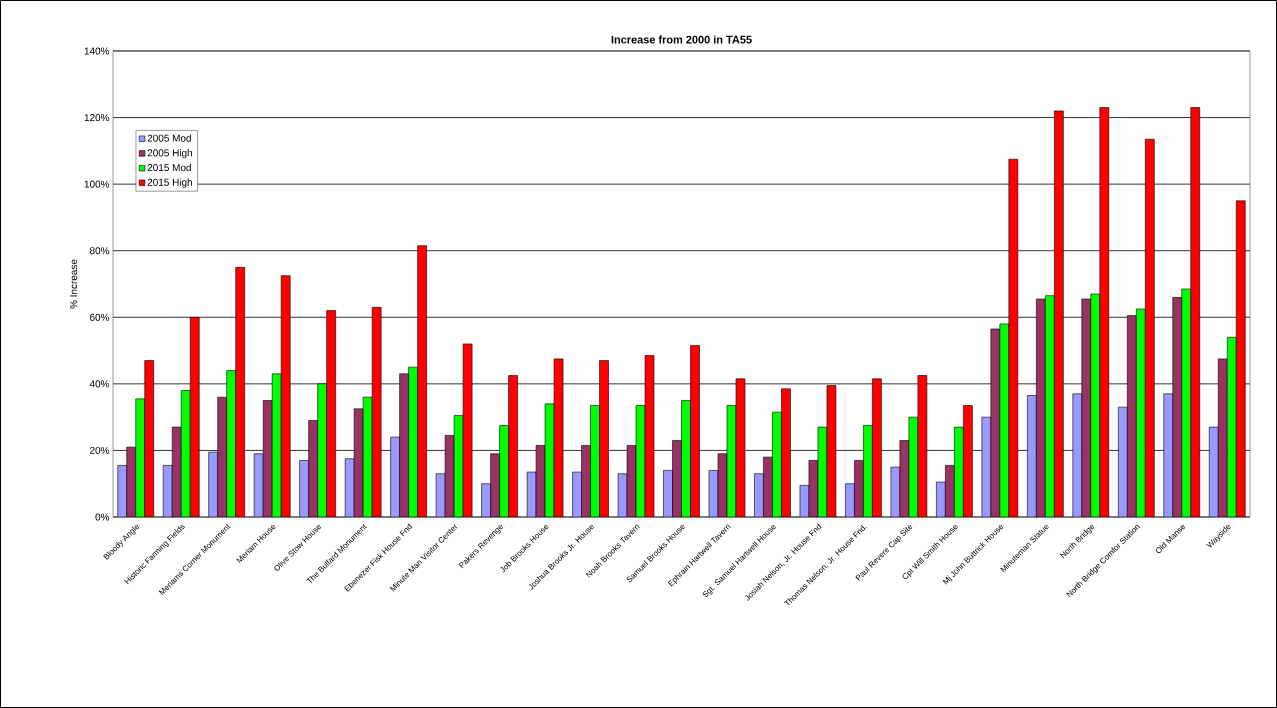 The image size is (1277, 708). Describe the element at coordinates (97, 51) in the screenshot. I see `y-tick-label: 140%` at that location.